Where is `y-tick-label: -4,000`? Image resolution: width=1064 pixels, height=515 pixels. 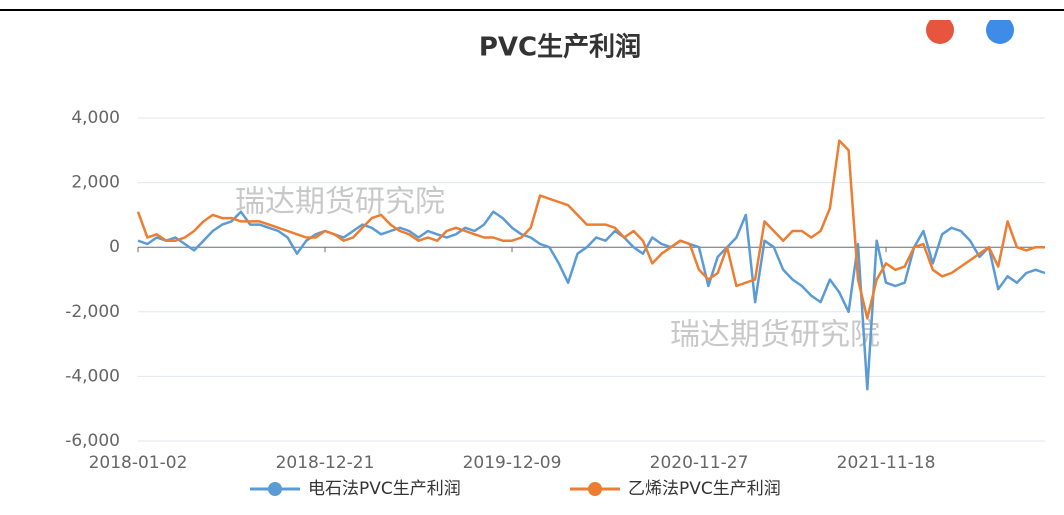
y-tick-label: -4,000 is located at coordinates (92, 376).